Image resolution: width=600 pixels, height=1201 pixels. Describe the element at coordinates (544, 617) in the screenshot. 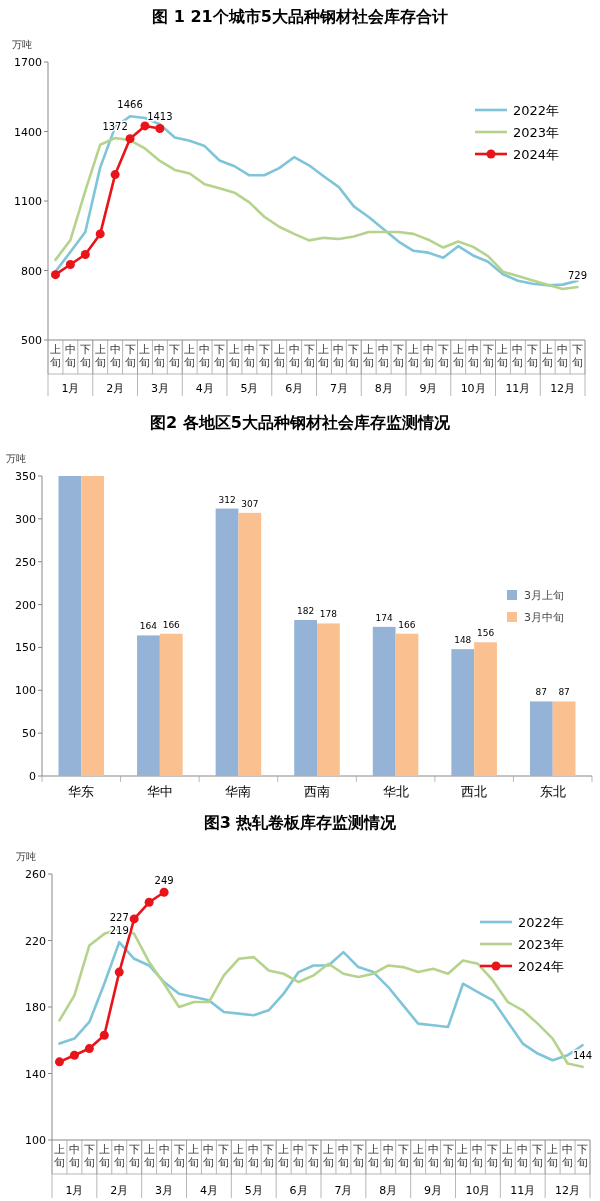

I see `legend-label: 3月中旬` at that location.